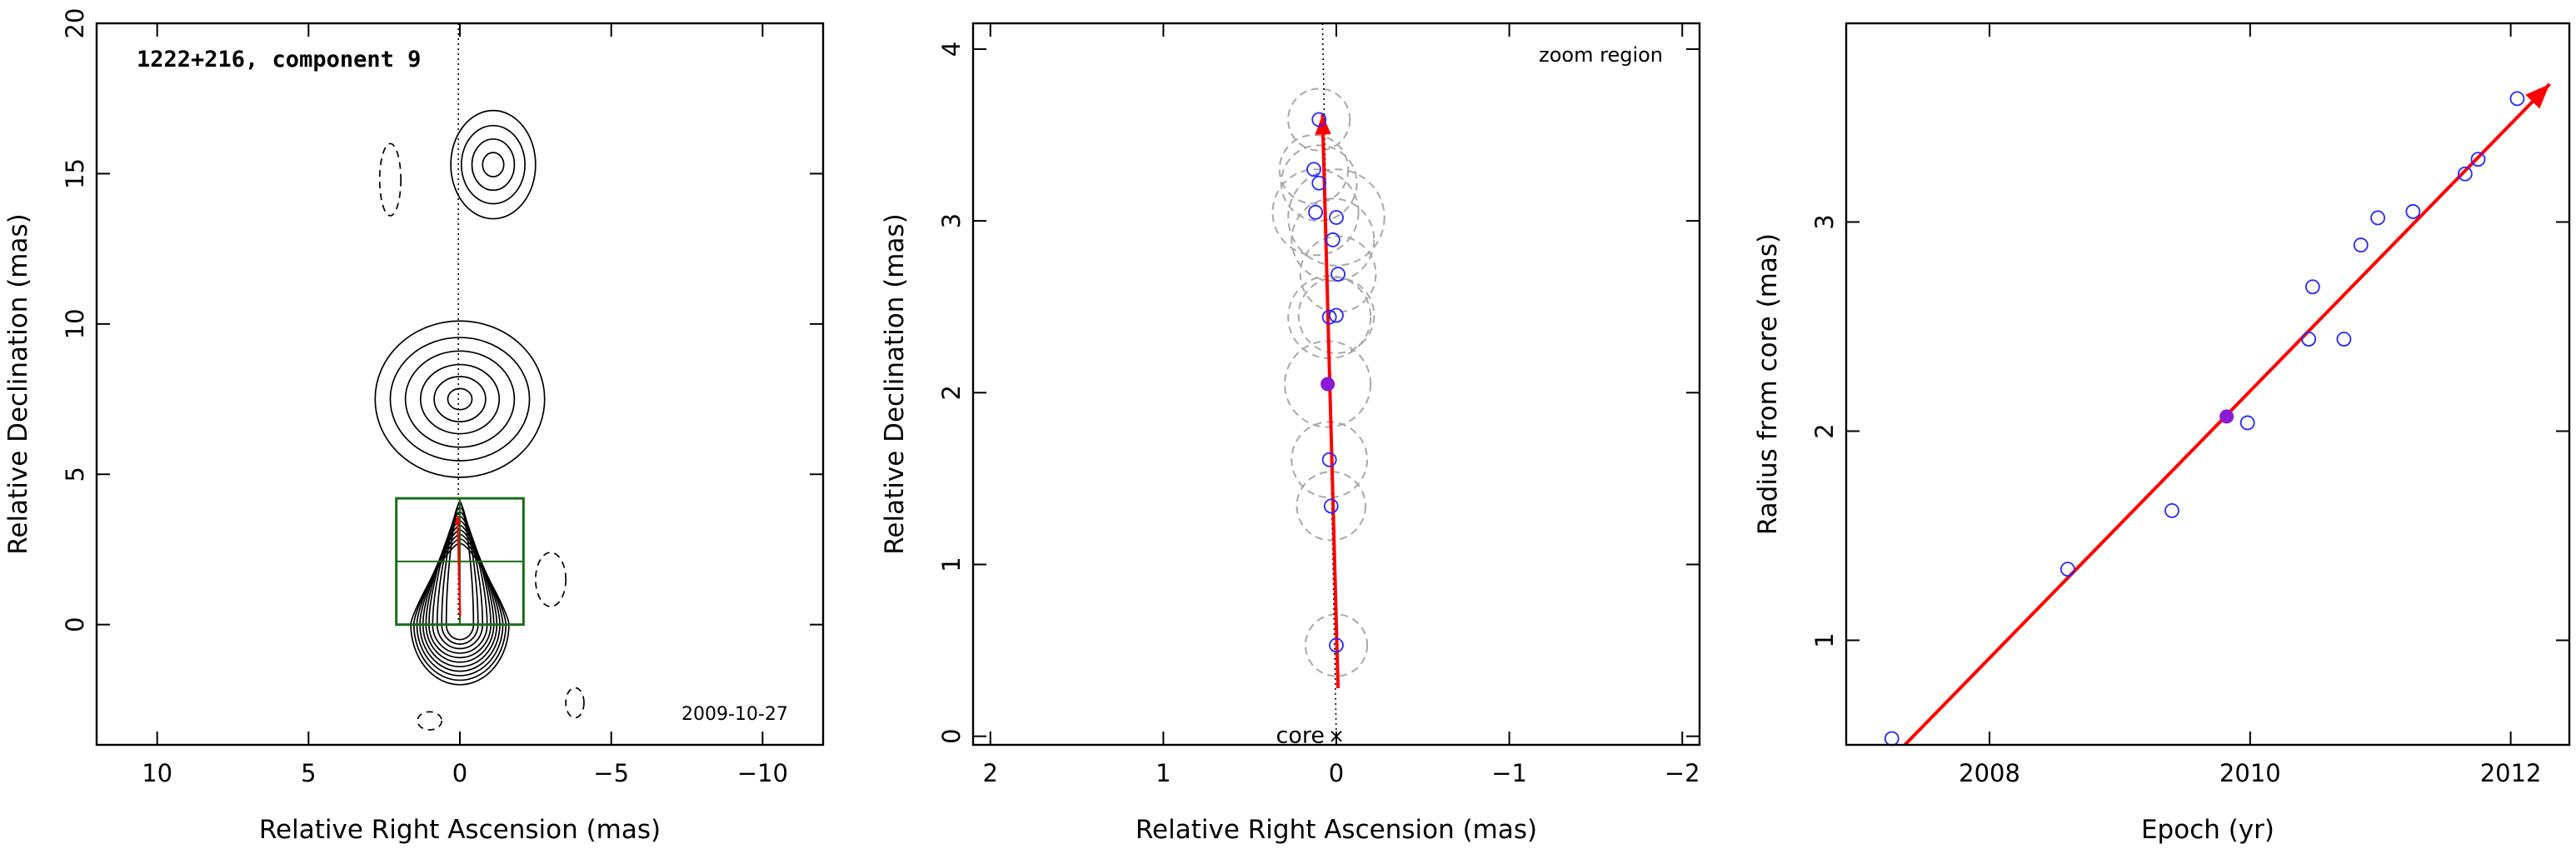 The image size is (2576, 854). Describe the element at coordinates (75, 474) in the screenshot. I see `y-tick-label: 5` at that location.